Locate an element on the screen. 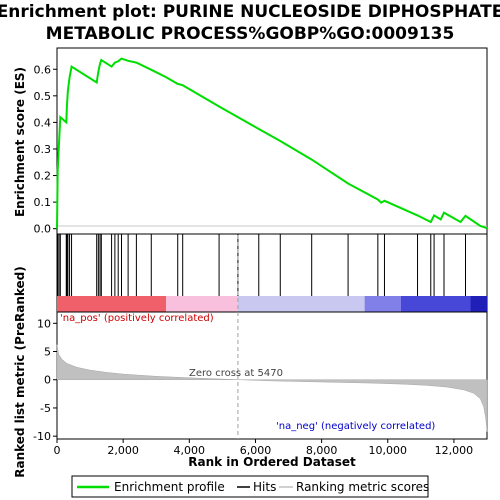  rank-y-axis: -10 -5 0 5 10 is located at coordinates (45, 380).